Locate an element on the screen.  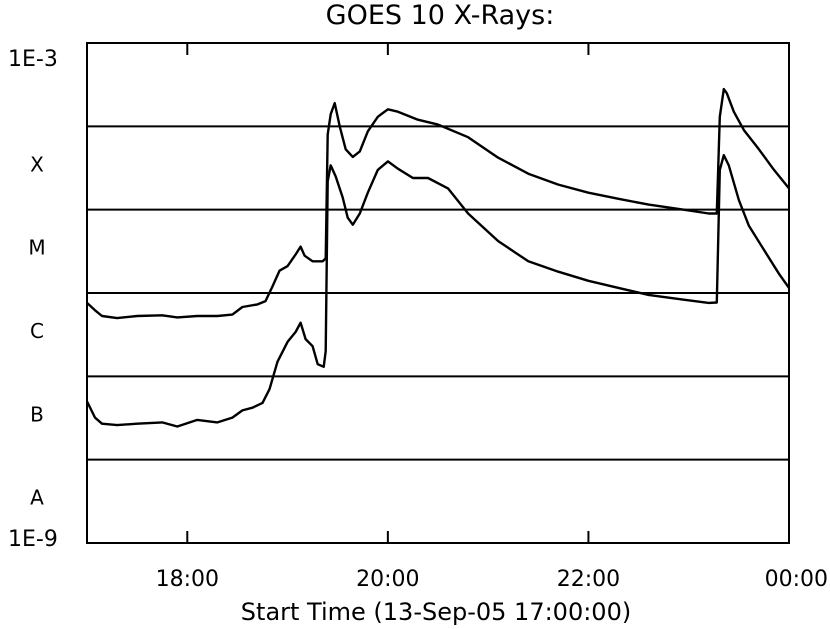
x-axis-label: Start Time (13-Sep-05 17:00:00) is located at coordinates (436, 612).